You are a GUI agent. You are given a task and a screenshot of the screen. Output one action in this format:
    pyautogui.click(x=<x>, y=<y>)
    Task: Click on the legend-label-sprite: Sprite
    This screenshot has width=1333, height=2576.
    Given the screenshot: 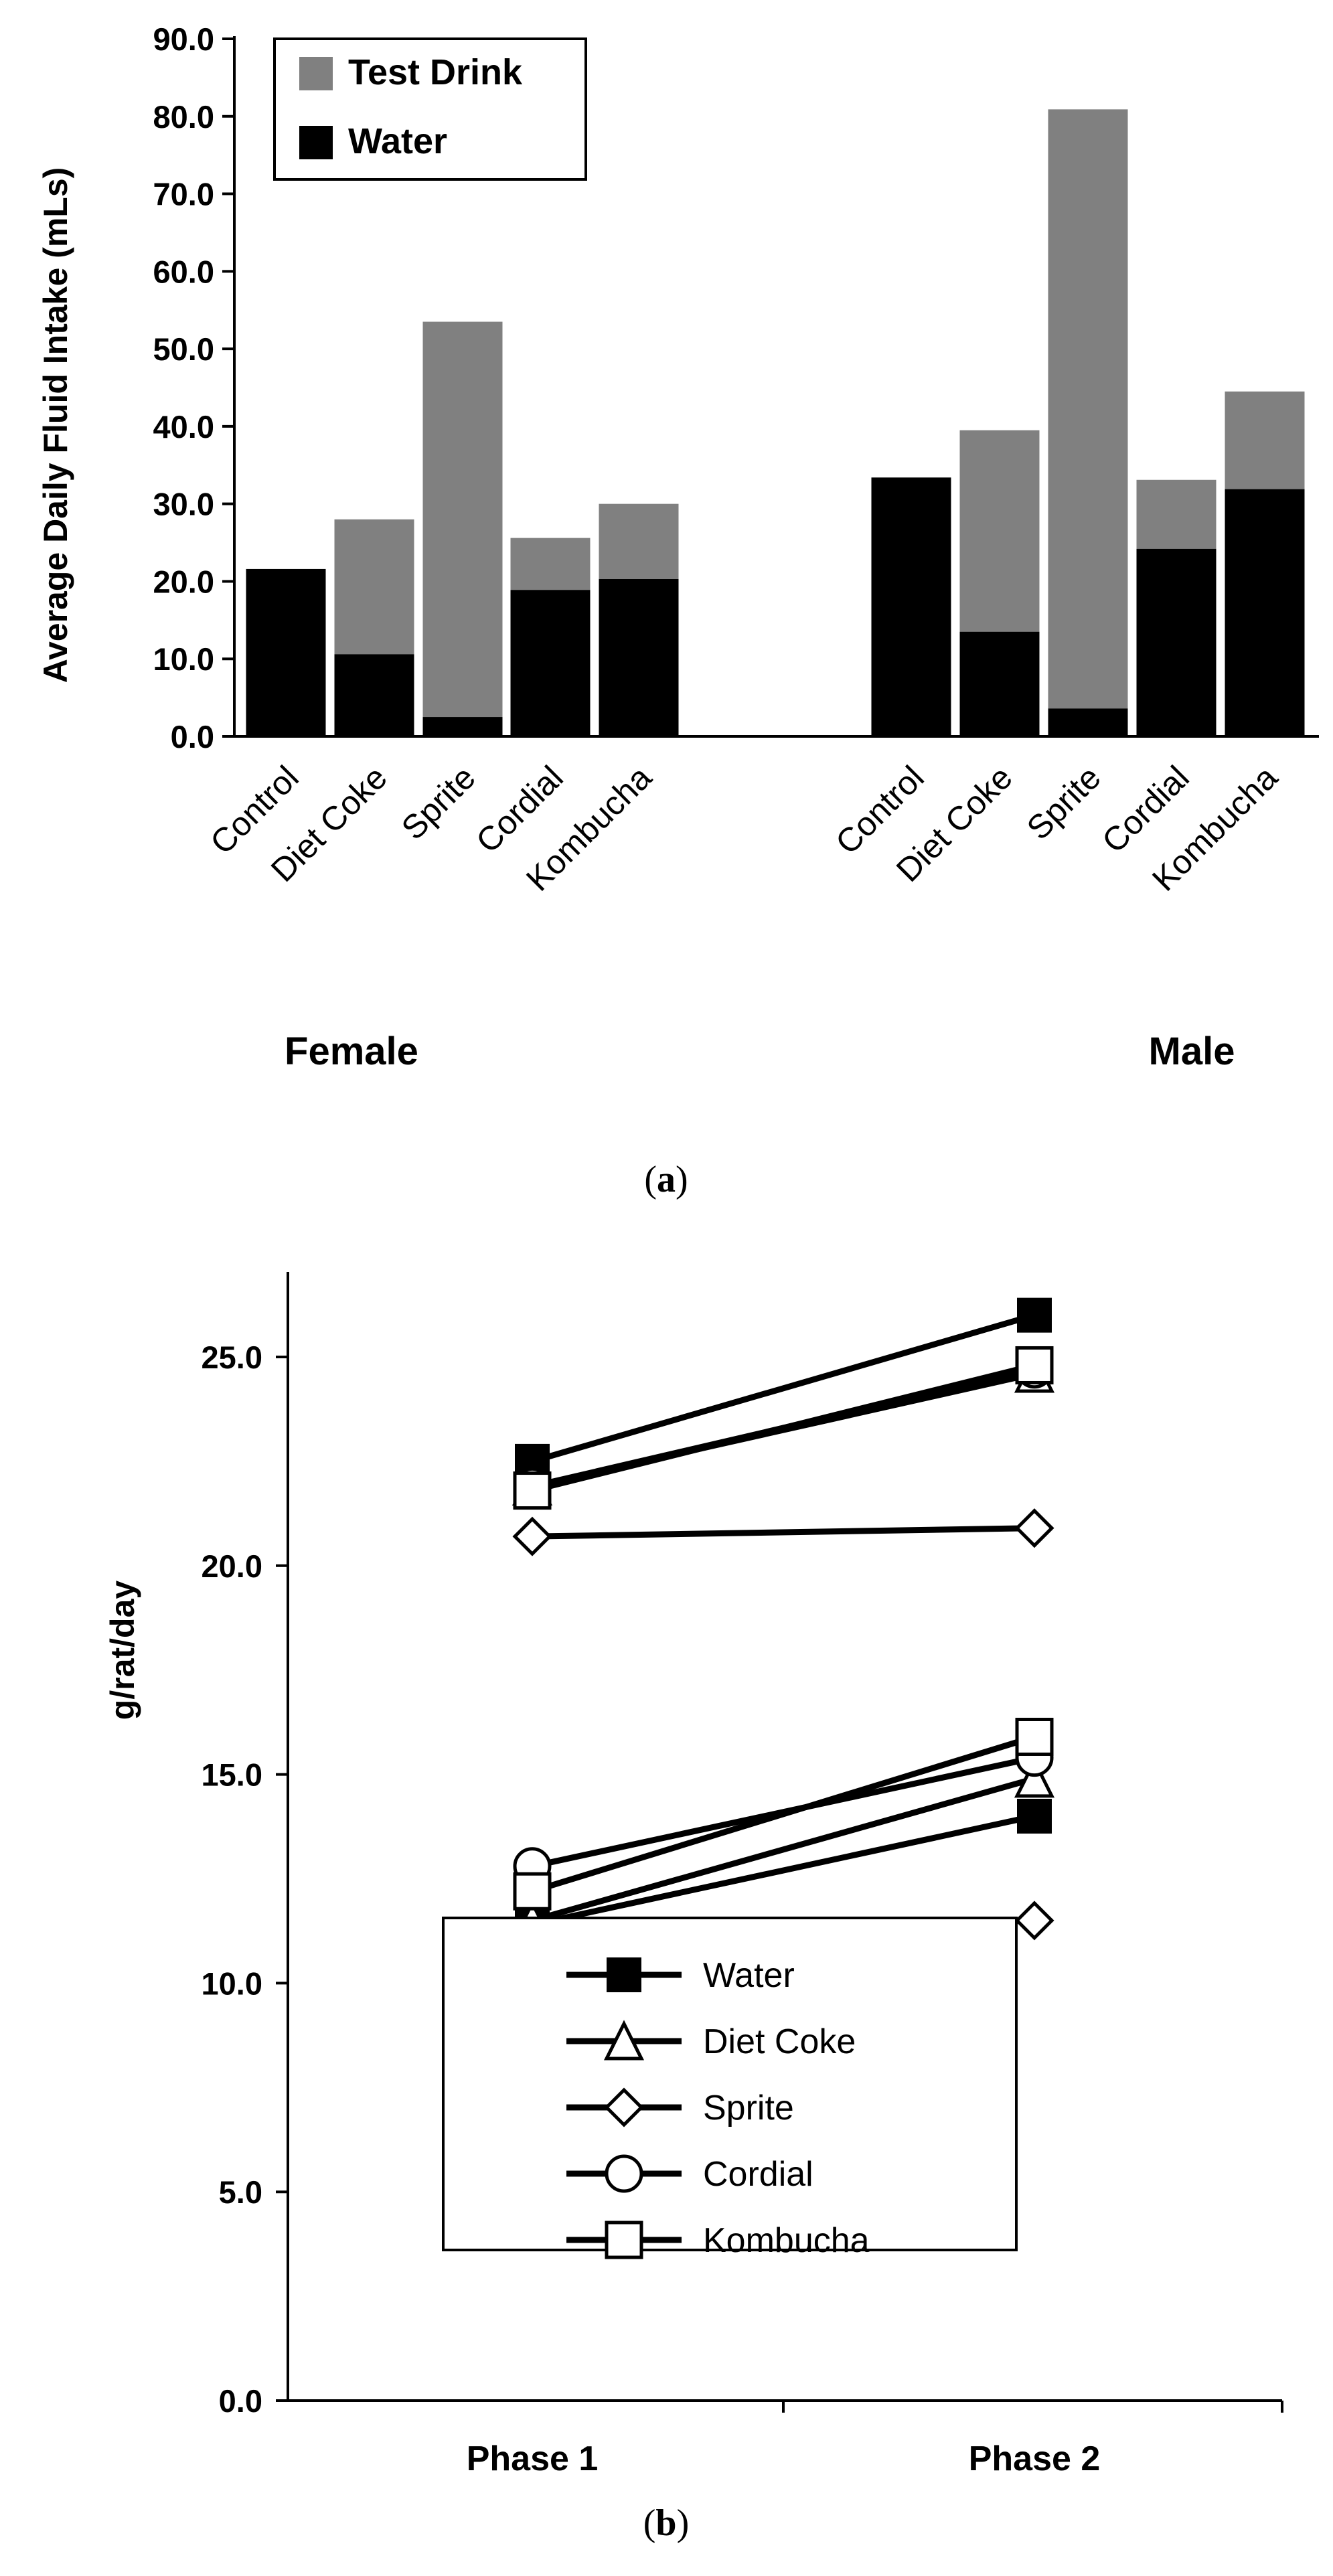 What is the action you would take?
    pyautogui.click(x=748, y=2108)
    